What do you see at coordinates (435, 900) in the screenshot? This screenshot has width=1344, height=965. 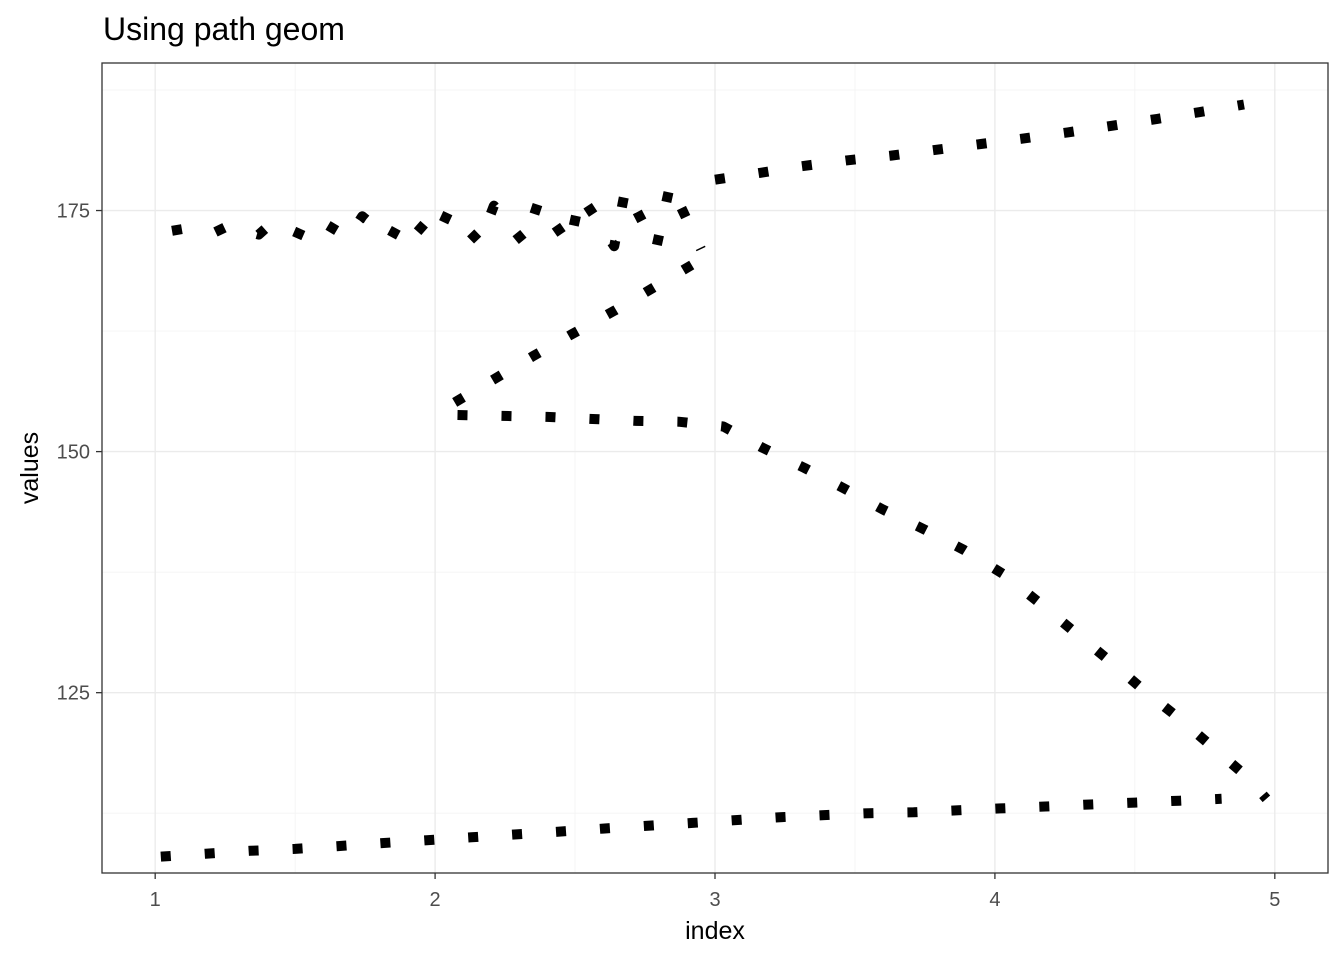 I see `x-tick-label: 2` at bounding box center [435, 900].